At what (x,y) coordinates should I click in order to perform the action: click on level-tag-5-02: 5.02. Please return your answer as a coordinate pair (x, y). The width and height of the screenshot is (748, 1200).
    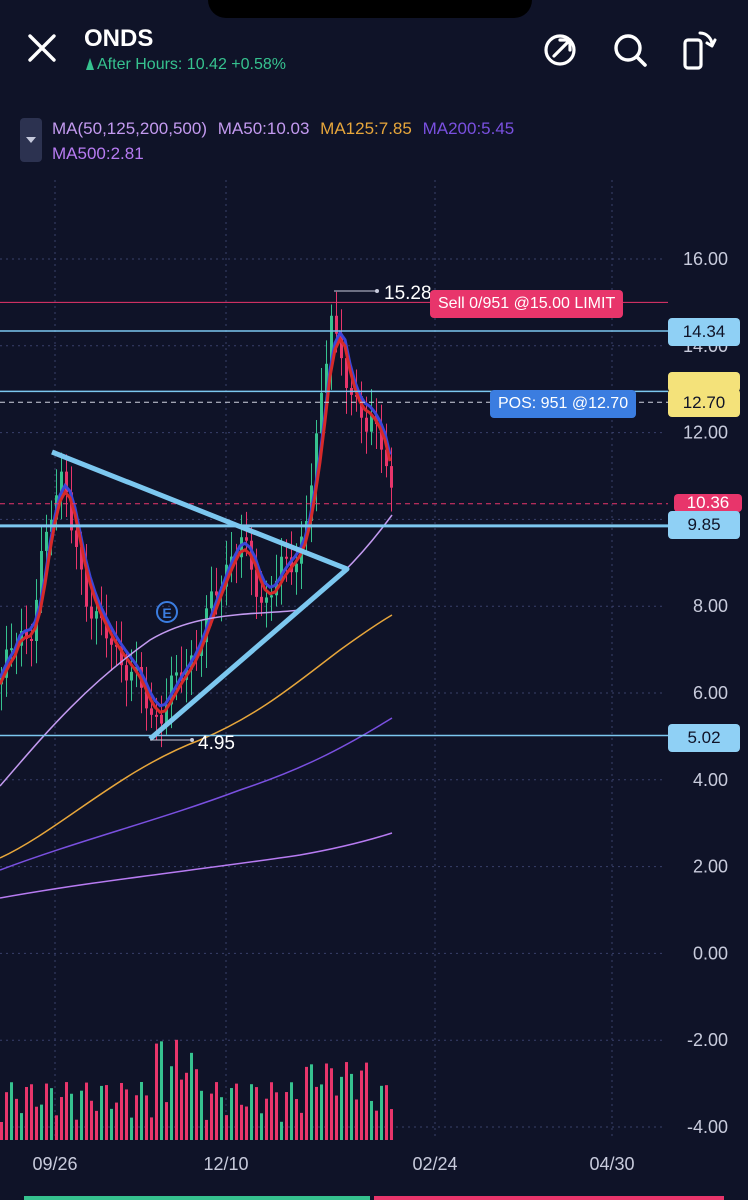
    Looking at the image, I should click on (704, 738).